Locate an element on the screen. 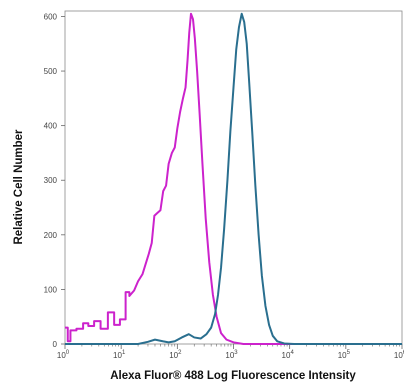 This screenshot has width=404, height=383. y-tick-label: 200 is located at coordinates (51, 235).